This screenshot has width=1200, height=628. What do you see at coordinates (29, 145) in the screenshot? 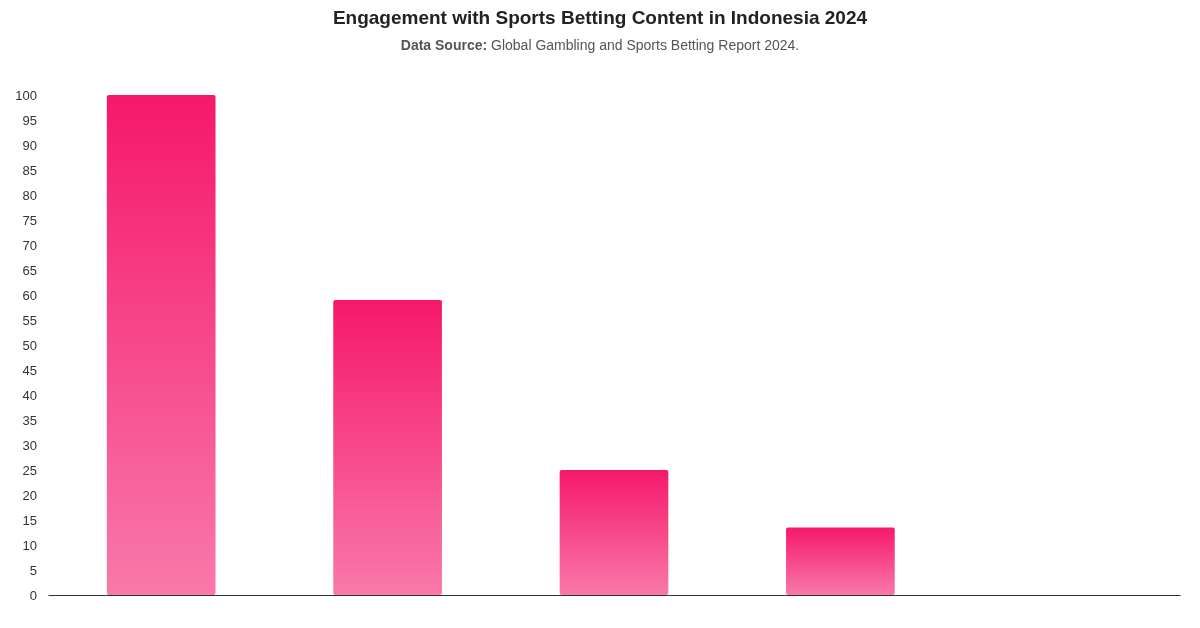
I see `y-tick-label: 90` at bounding box center [29, 145].